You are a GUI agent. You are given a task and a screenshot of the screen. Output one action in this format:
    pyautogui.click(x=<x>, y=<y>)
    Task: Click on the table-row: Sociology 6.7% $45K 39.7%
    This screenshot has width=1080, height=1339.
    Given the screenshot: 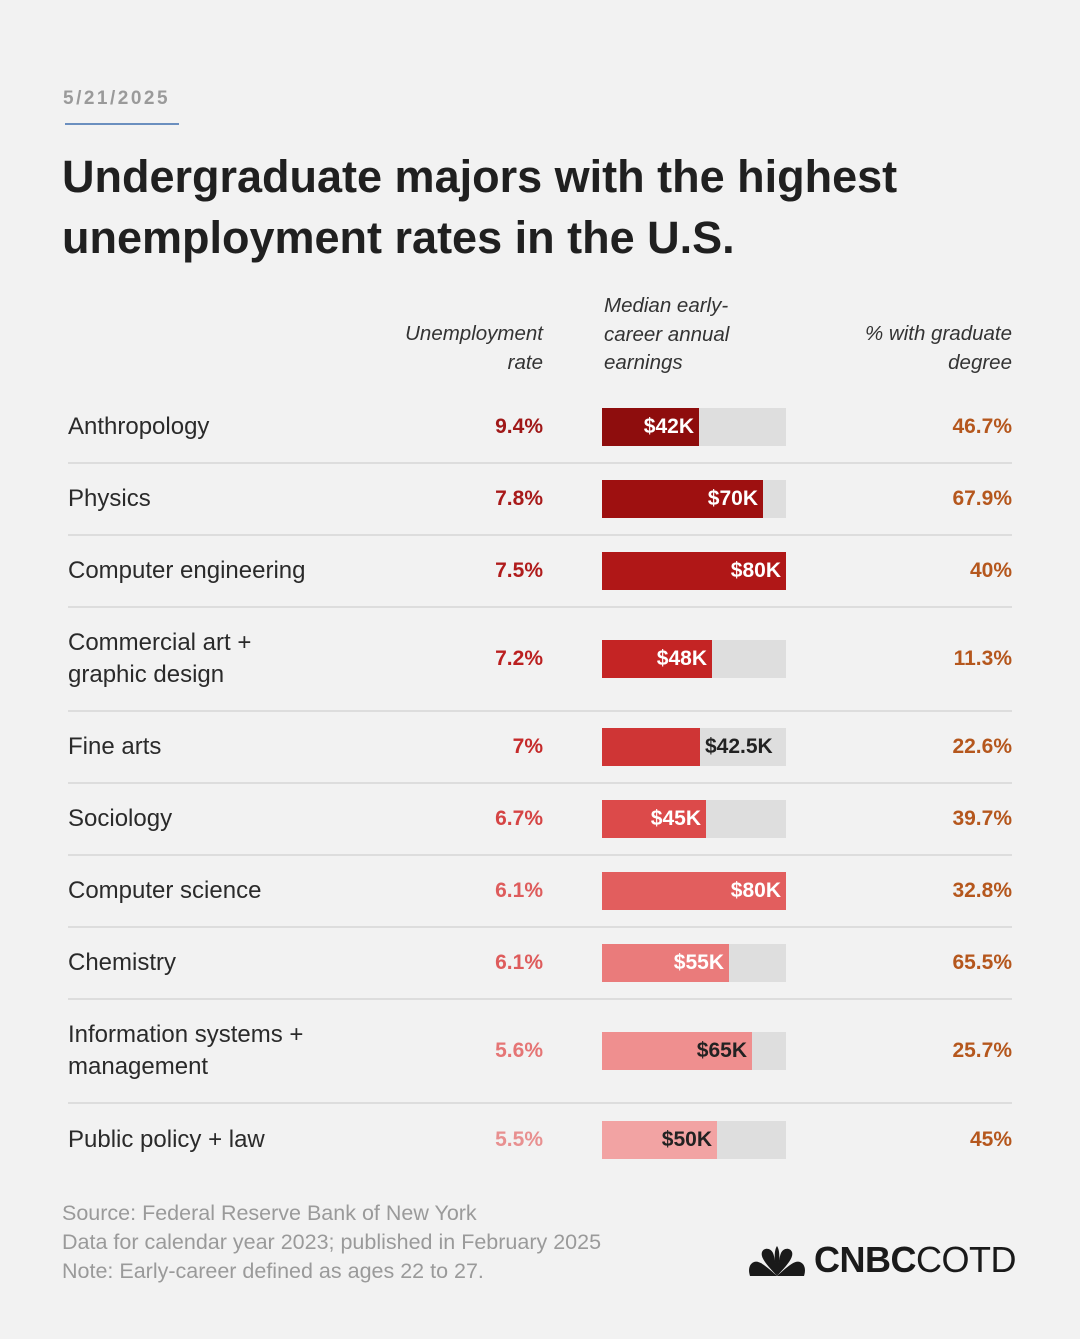 What is the action you would take?
    pyautogui.click(x=540, y=820)
    